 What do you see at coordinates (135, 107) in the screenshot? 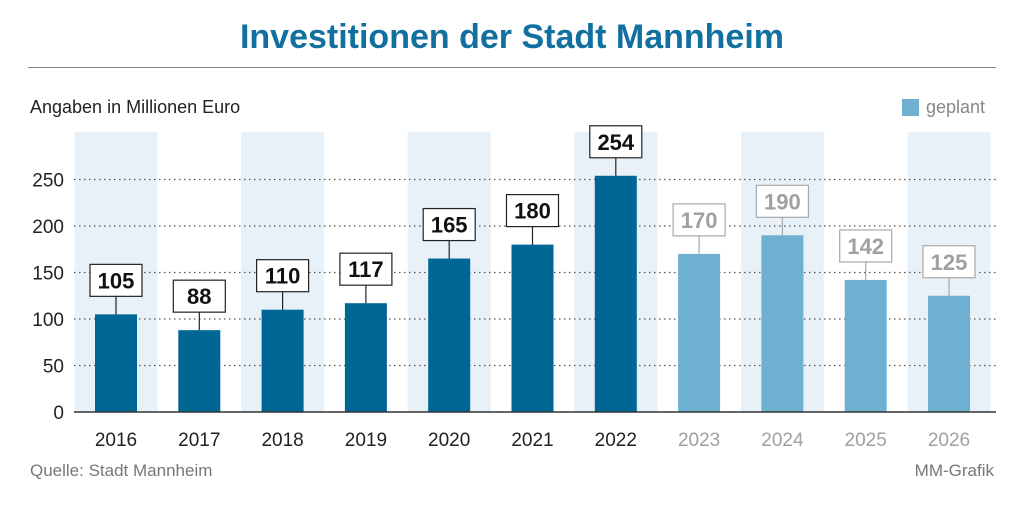
I see `subtitle: Angaben in Millionen Euro` at bounding box center [135, 107].